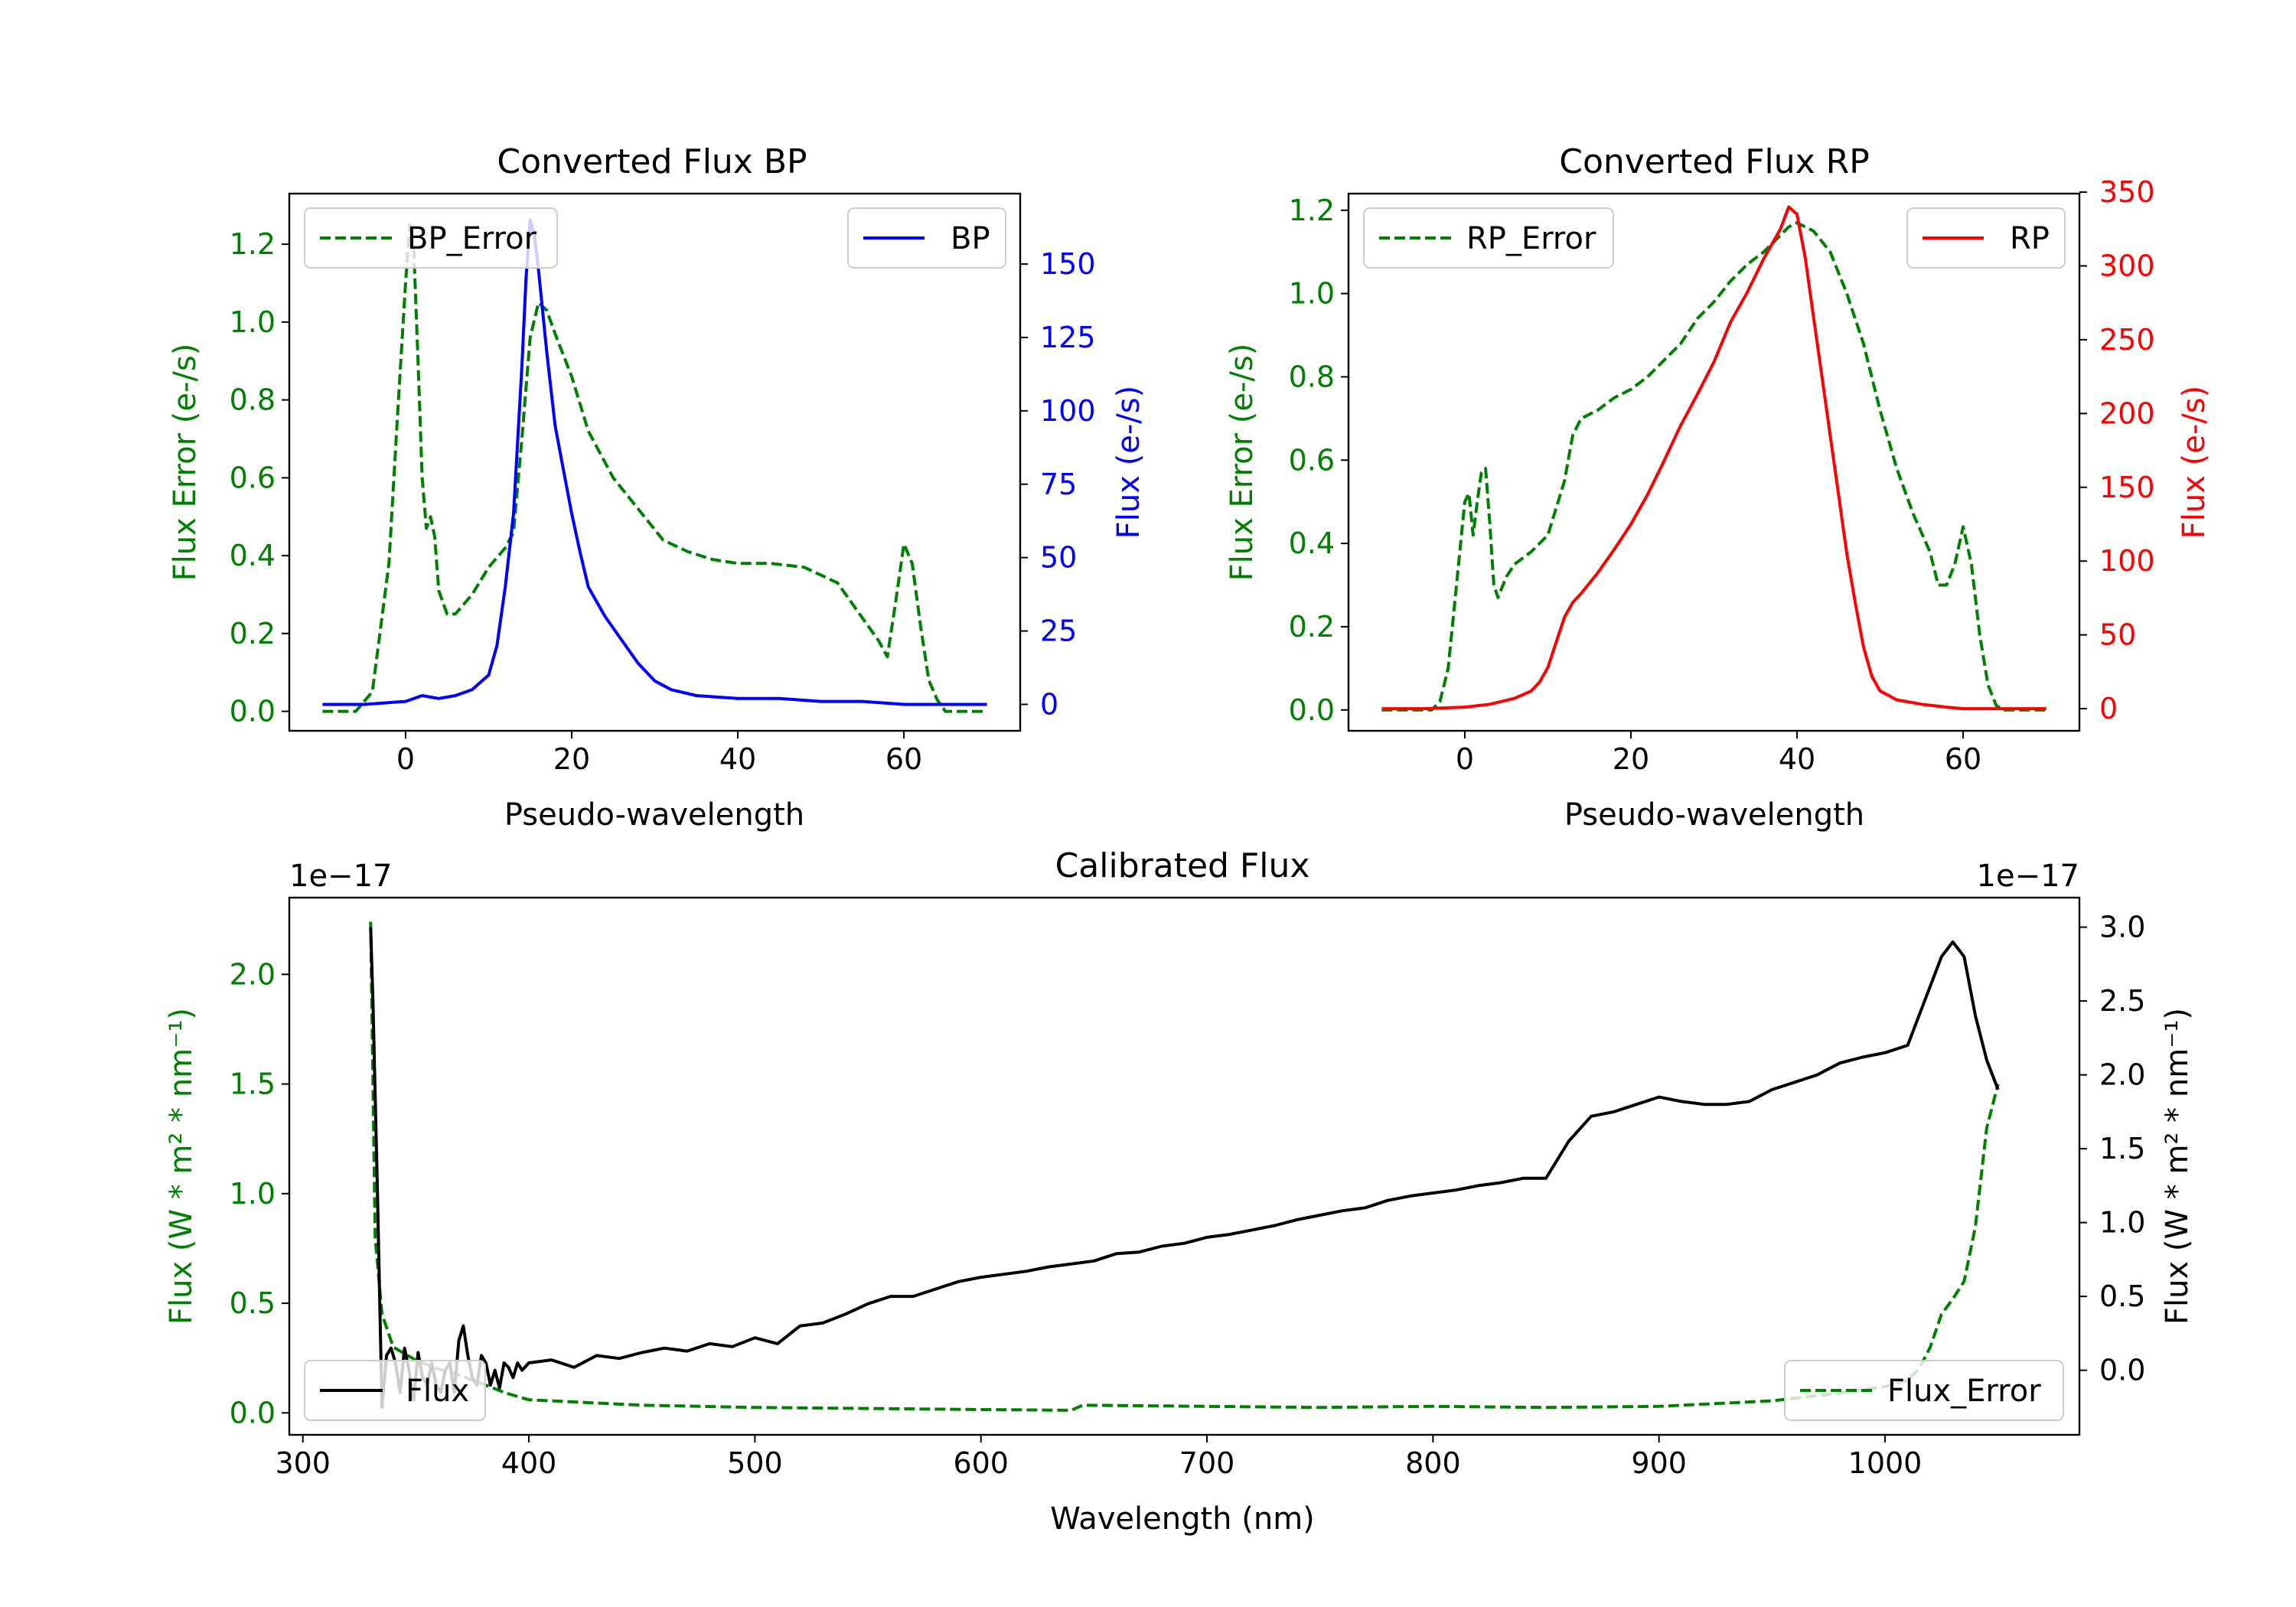 The width and height of the screenshot is (2296, 1607). What do you see at coordinates (1885, 1463) in the screenshot?
I see `calibrated-x-tick-label: 1000` at bounding box center [1885, 1463].